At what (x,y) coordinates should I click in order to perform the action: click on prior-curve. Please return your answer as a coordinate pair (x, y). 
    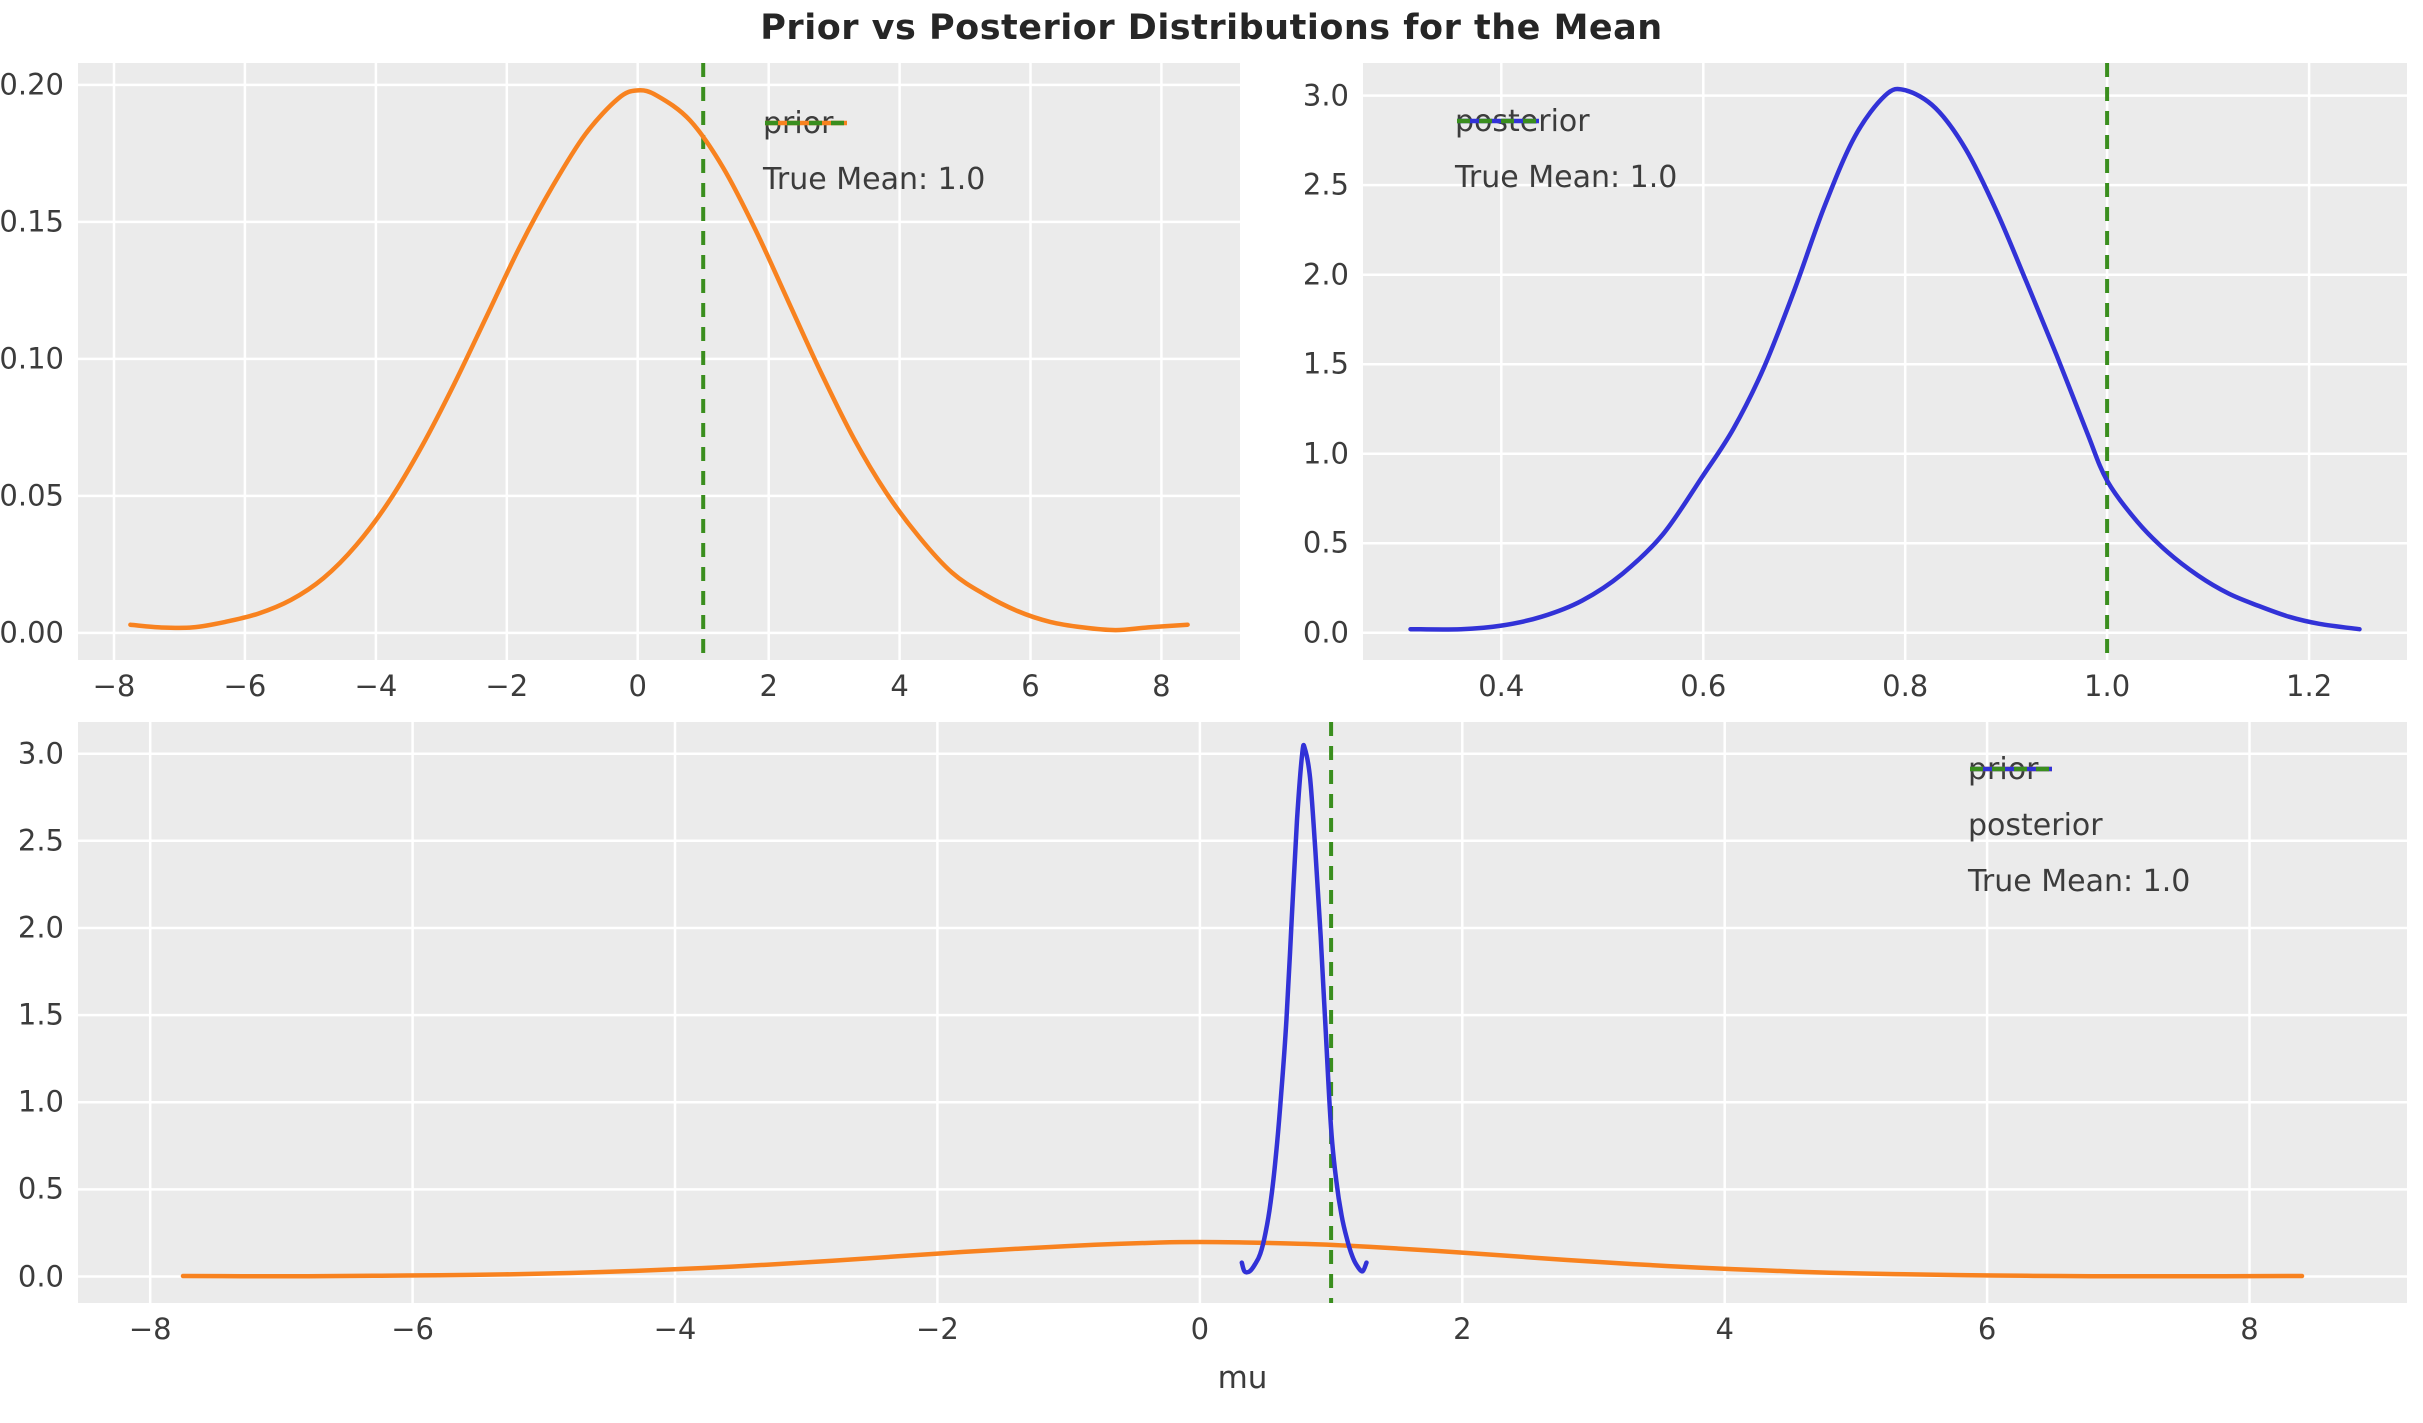
    Looking at the image, I should click on (1242, 1259).